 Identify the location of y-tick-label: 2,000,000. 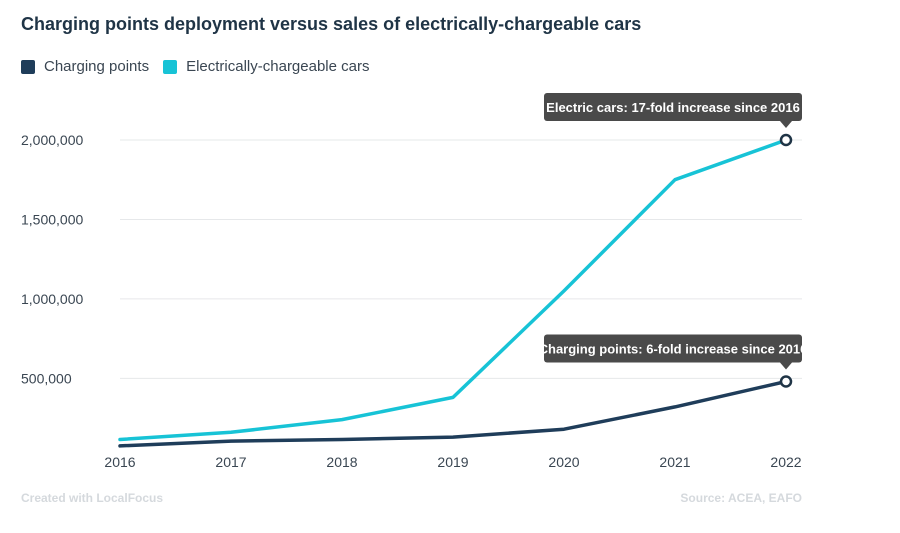
(52, 140).